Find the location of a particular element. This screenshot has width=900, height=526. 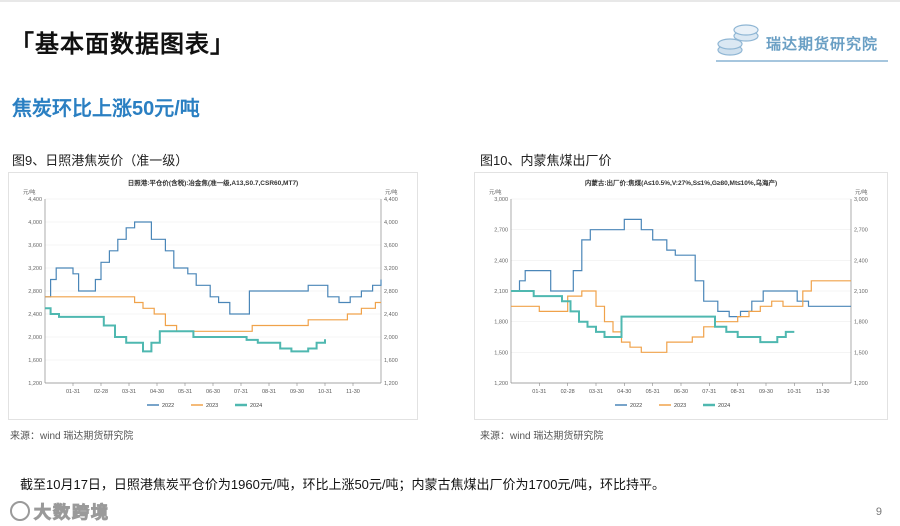

y-tick-label-right: 2,800 is located at coordinates (391, 292).